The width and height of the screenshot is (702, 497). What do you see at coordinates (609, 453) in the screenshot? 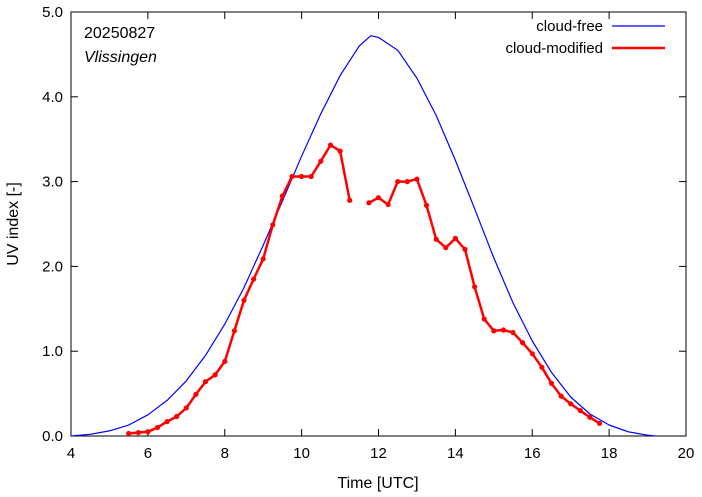
I see `x-tick-label: 18` at bounding box center [609, 453].